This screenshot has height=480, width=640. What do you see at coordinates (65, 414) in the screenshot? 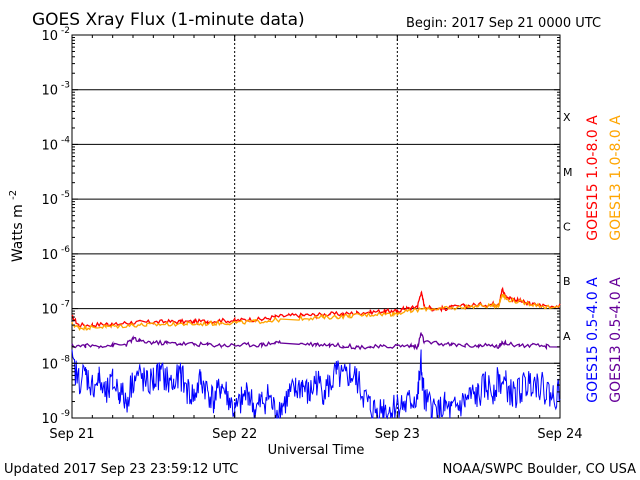
I see `y-tick-exponent: -9` at bounding box center [65, 414].